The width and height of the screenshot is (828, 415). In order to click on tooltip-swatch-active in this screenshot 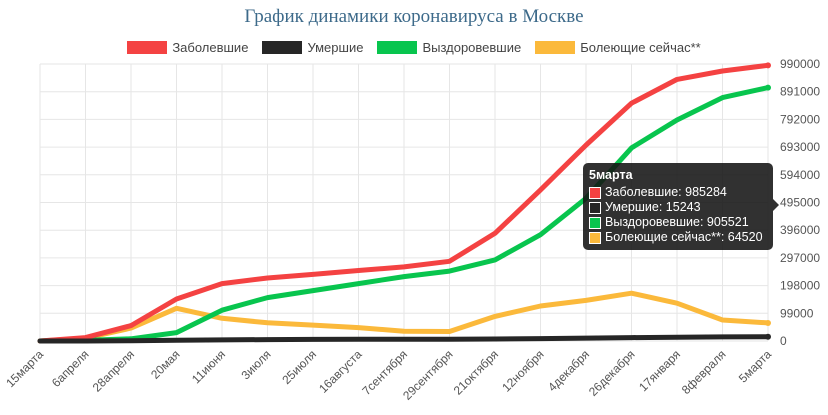, I will do `click(595, 237)`.